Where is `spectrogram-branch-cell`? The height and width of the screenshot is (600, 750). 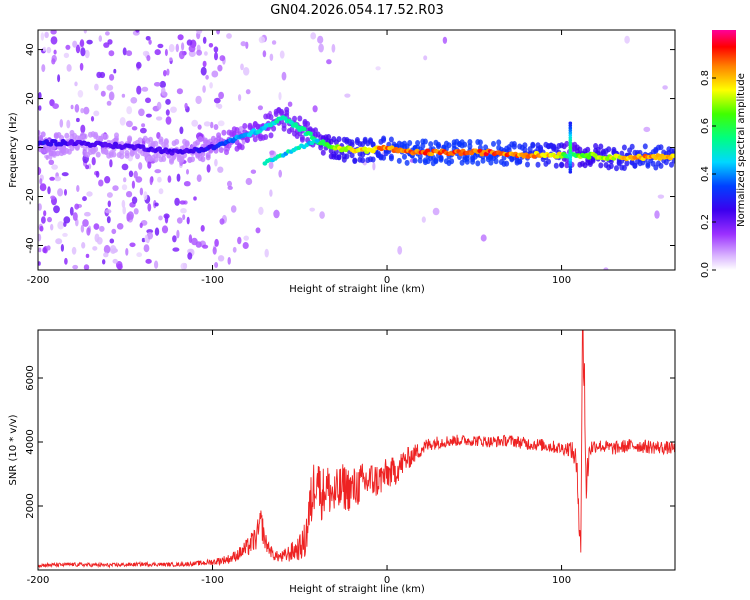
spectrogram-branch-cell is located at coordinates (317, 140).